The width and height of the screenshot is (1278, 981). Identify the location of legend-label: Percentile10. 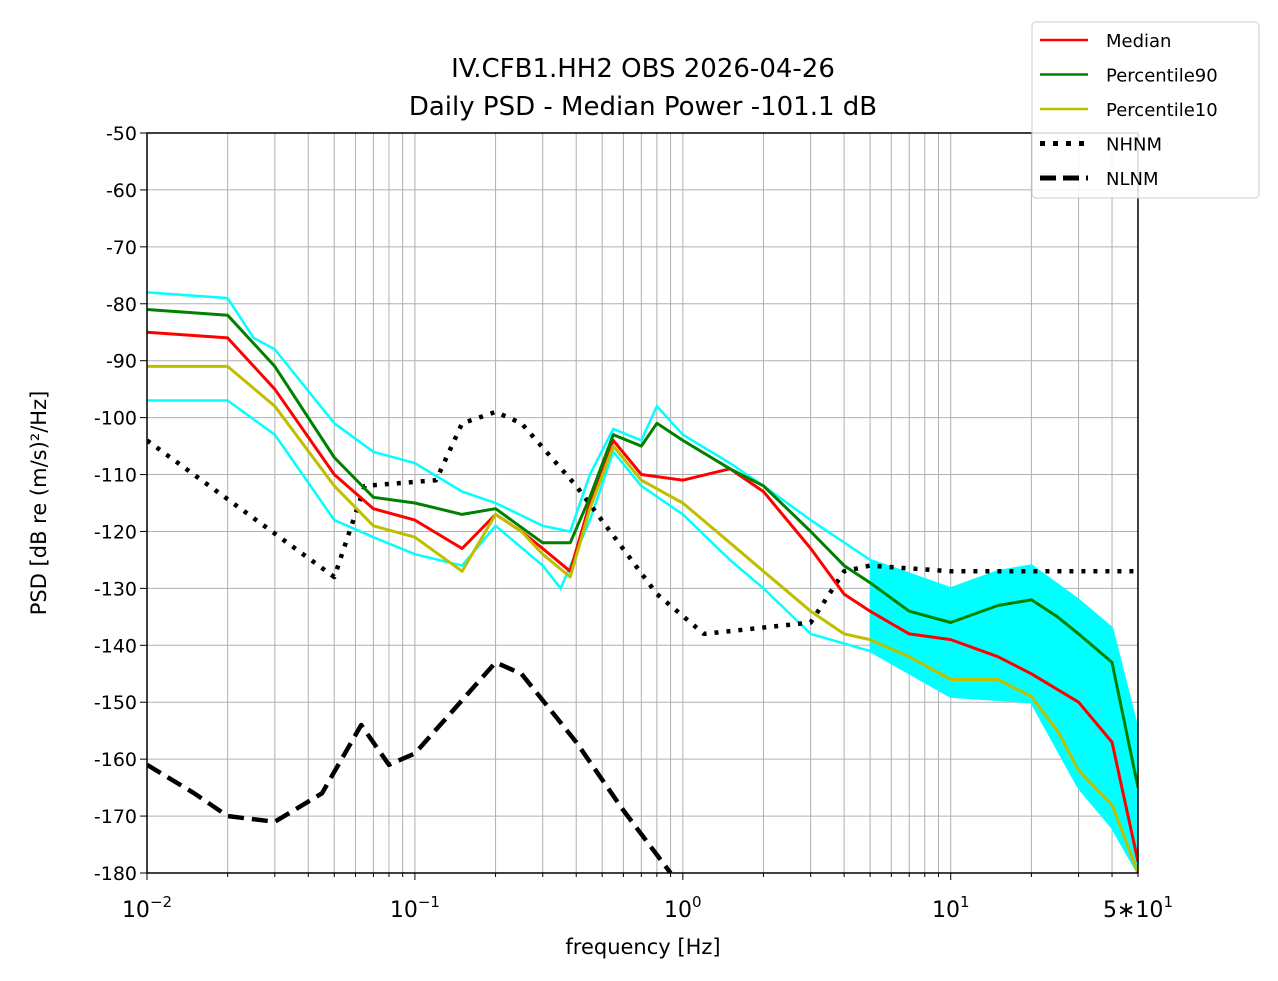
(1162, 110).